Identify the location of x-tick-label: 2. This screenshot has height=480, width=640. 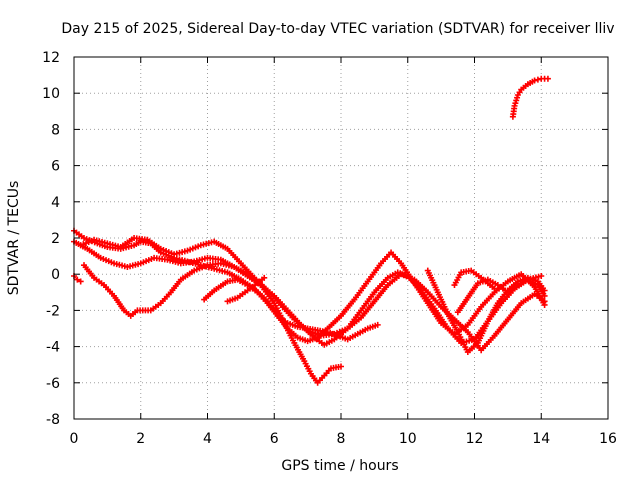
(140, 439).